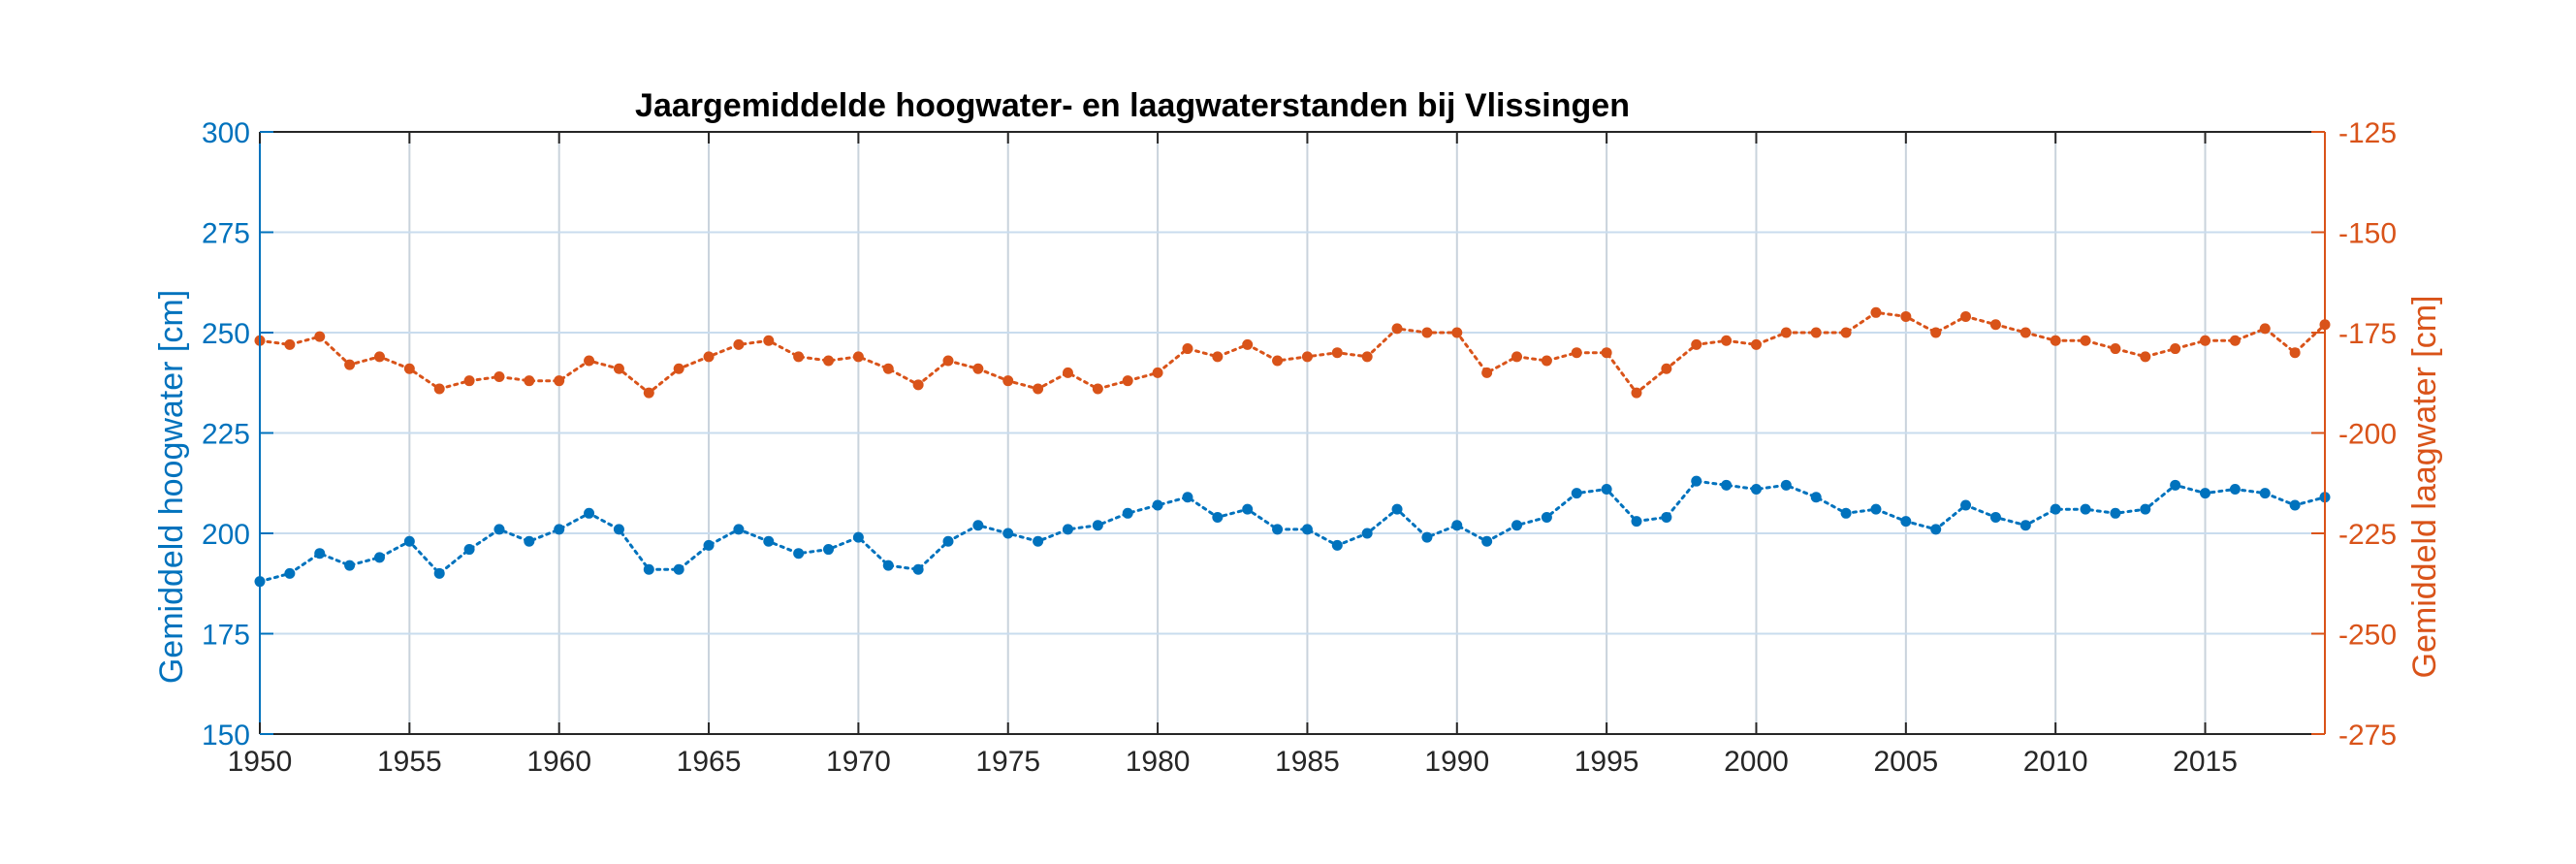  What do you see at coordinates (1007, 762) in the screenshot?
I see `x-tick-label: 1975` at bounding box center [1007, 762].